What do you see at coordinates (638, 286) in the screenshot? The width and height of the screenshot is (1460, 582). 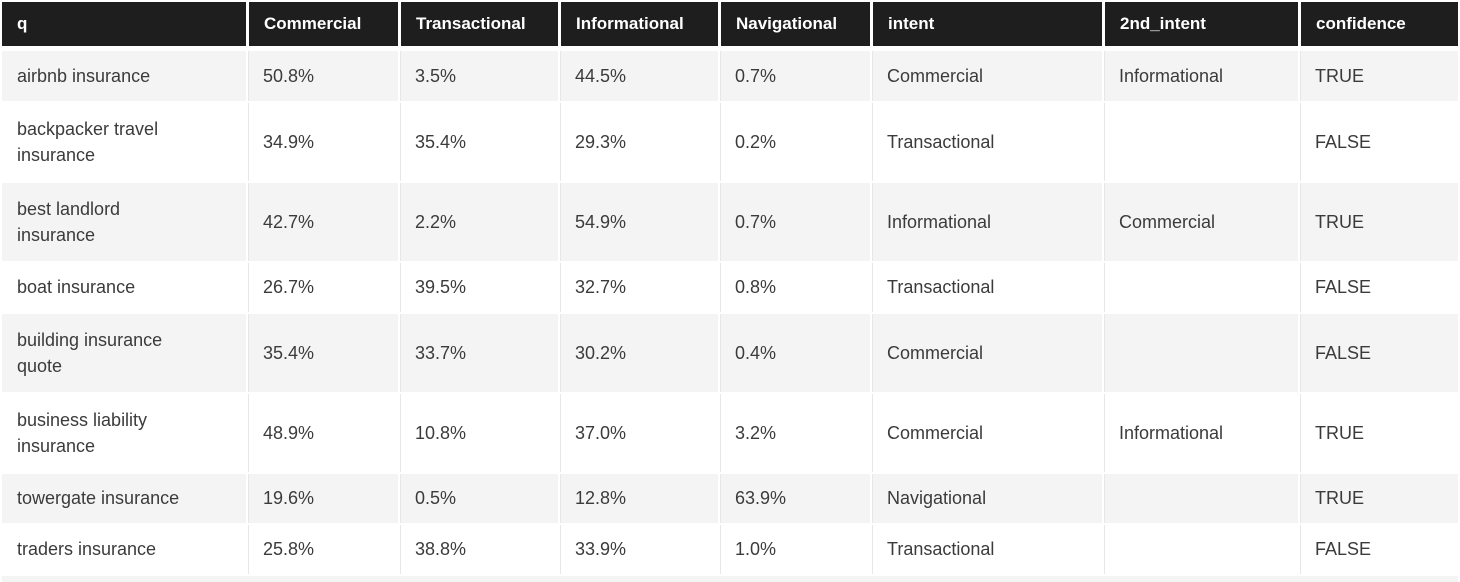 I see `cell-informational: 32.7%` at bounding box center [638, 286].